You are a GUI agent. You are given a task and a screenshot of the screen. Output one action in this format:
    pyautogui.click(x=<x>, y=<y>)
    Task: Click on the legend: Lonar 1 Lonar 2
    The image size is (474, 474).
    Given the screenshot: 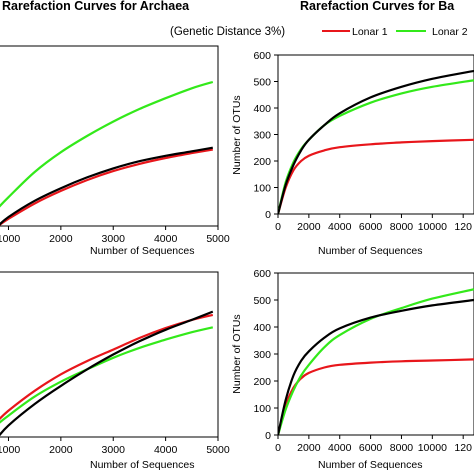 What is the action you would take?
    pyautogui.click(x=395, y=32)
    